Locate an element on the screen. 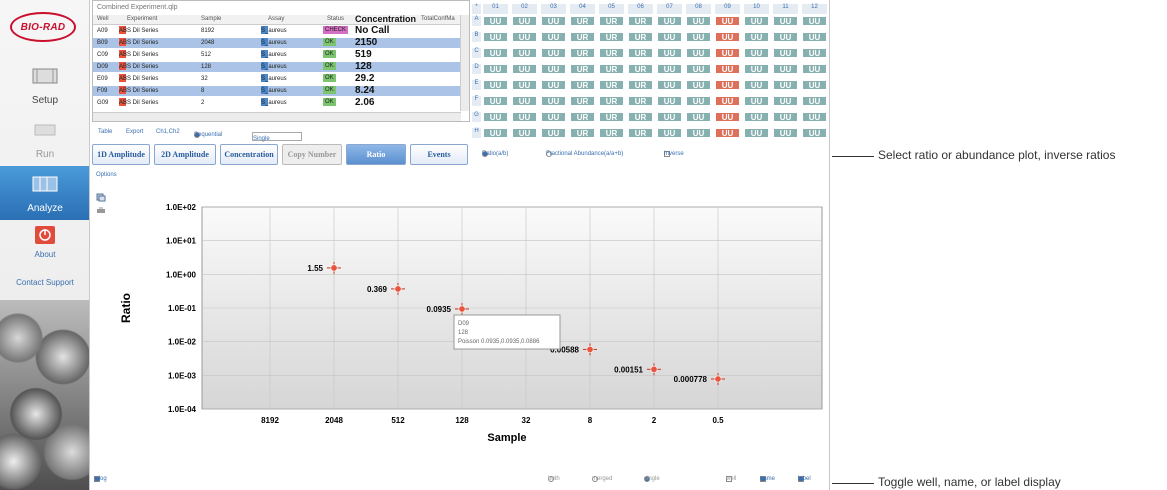  col-concentration: Concentration is located at coordinates (386, 19).